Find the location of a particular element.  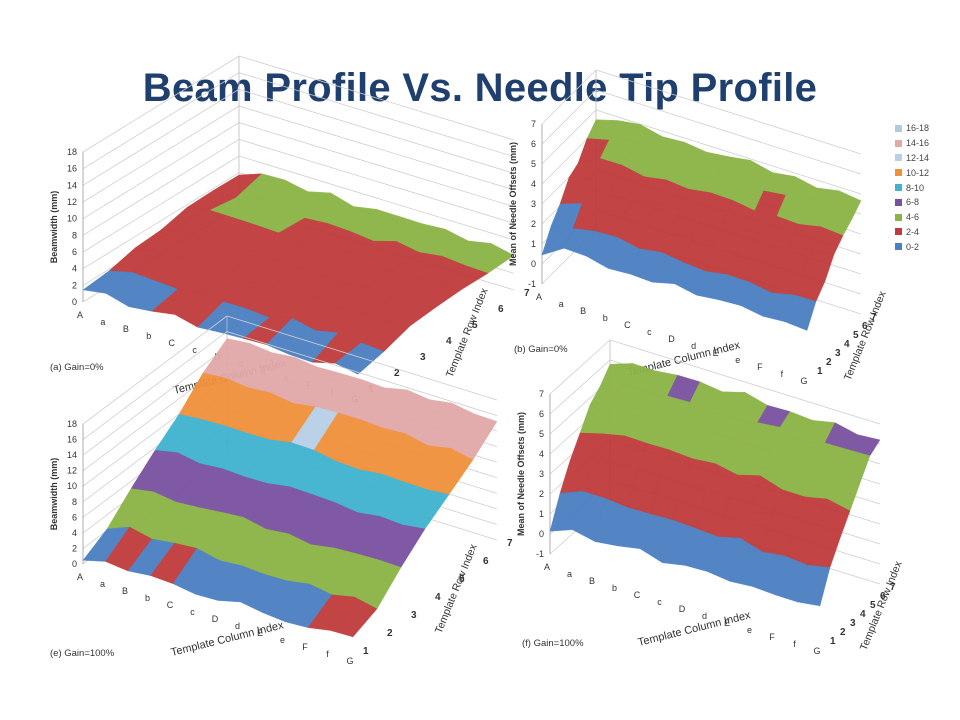

panel-caption: (b) Gain=0% is located at coordinates (541, 349).